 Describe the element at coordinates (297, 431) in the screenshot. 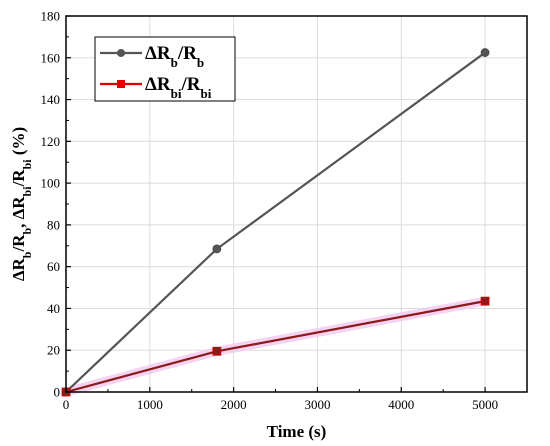

I see `x-axis-title: Time (s)` at that location.